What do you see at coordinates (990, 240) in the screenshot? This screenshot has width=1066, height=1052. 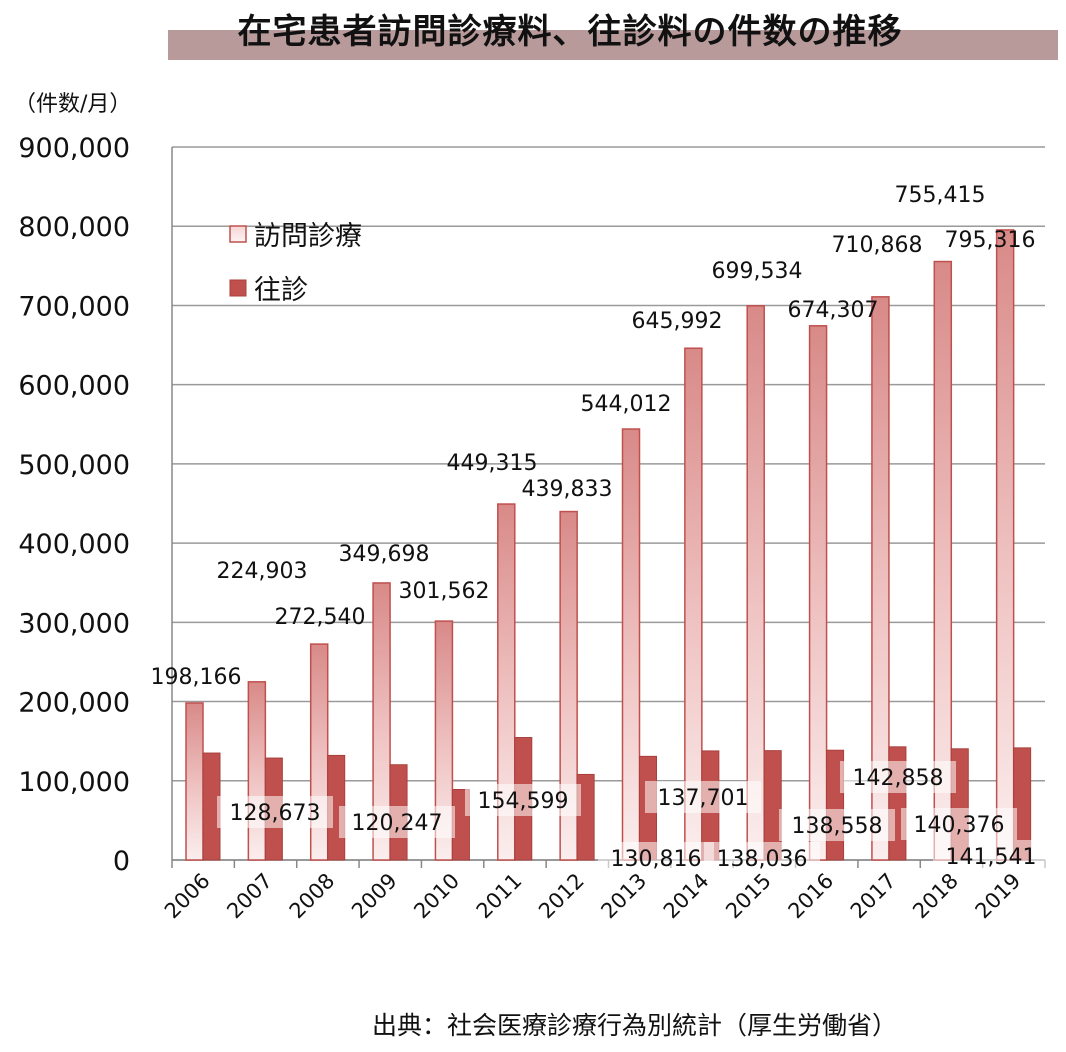 I see `data-label-visit: 795,316` at bounding box center [990, 240].